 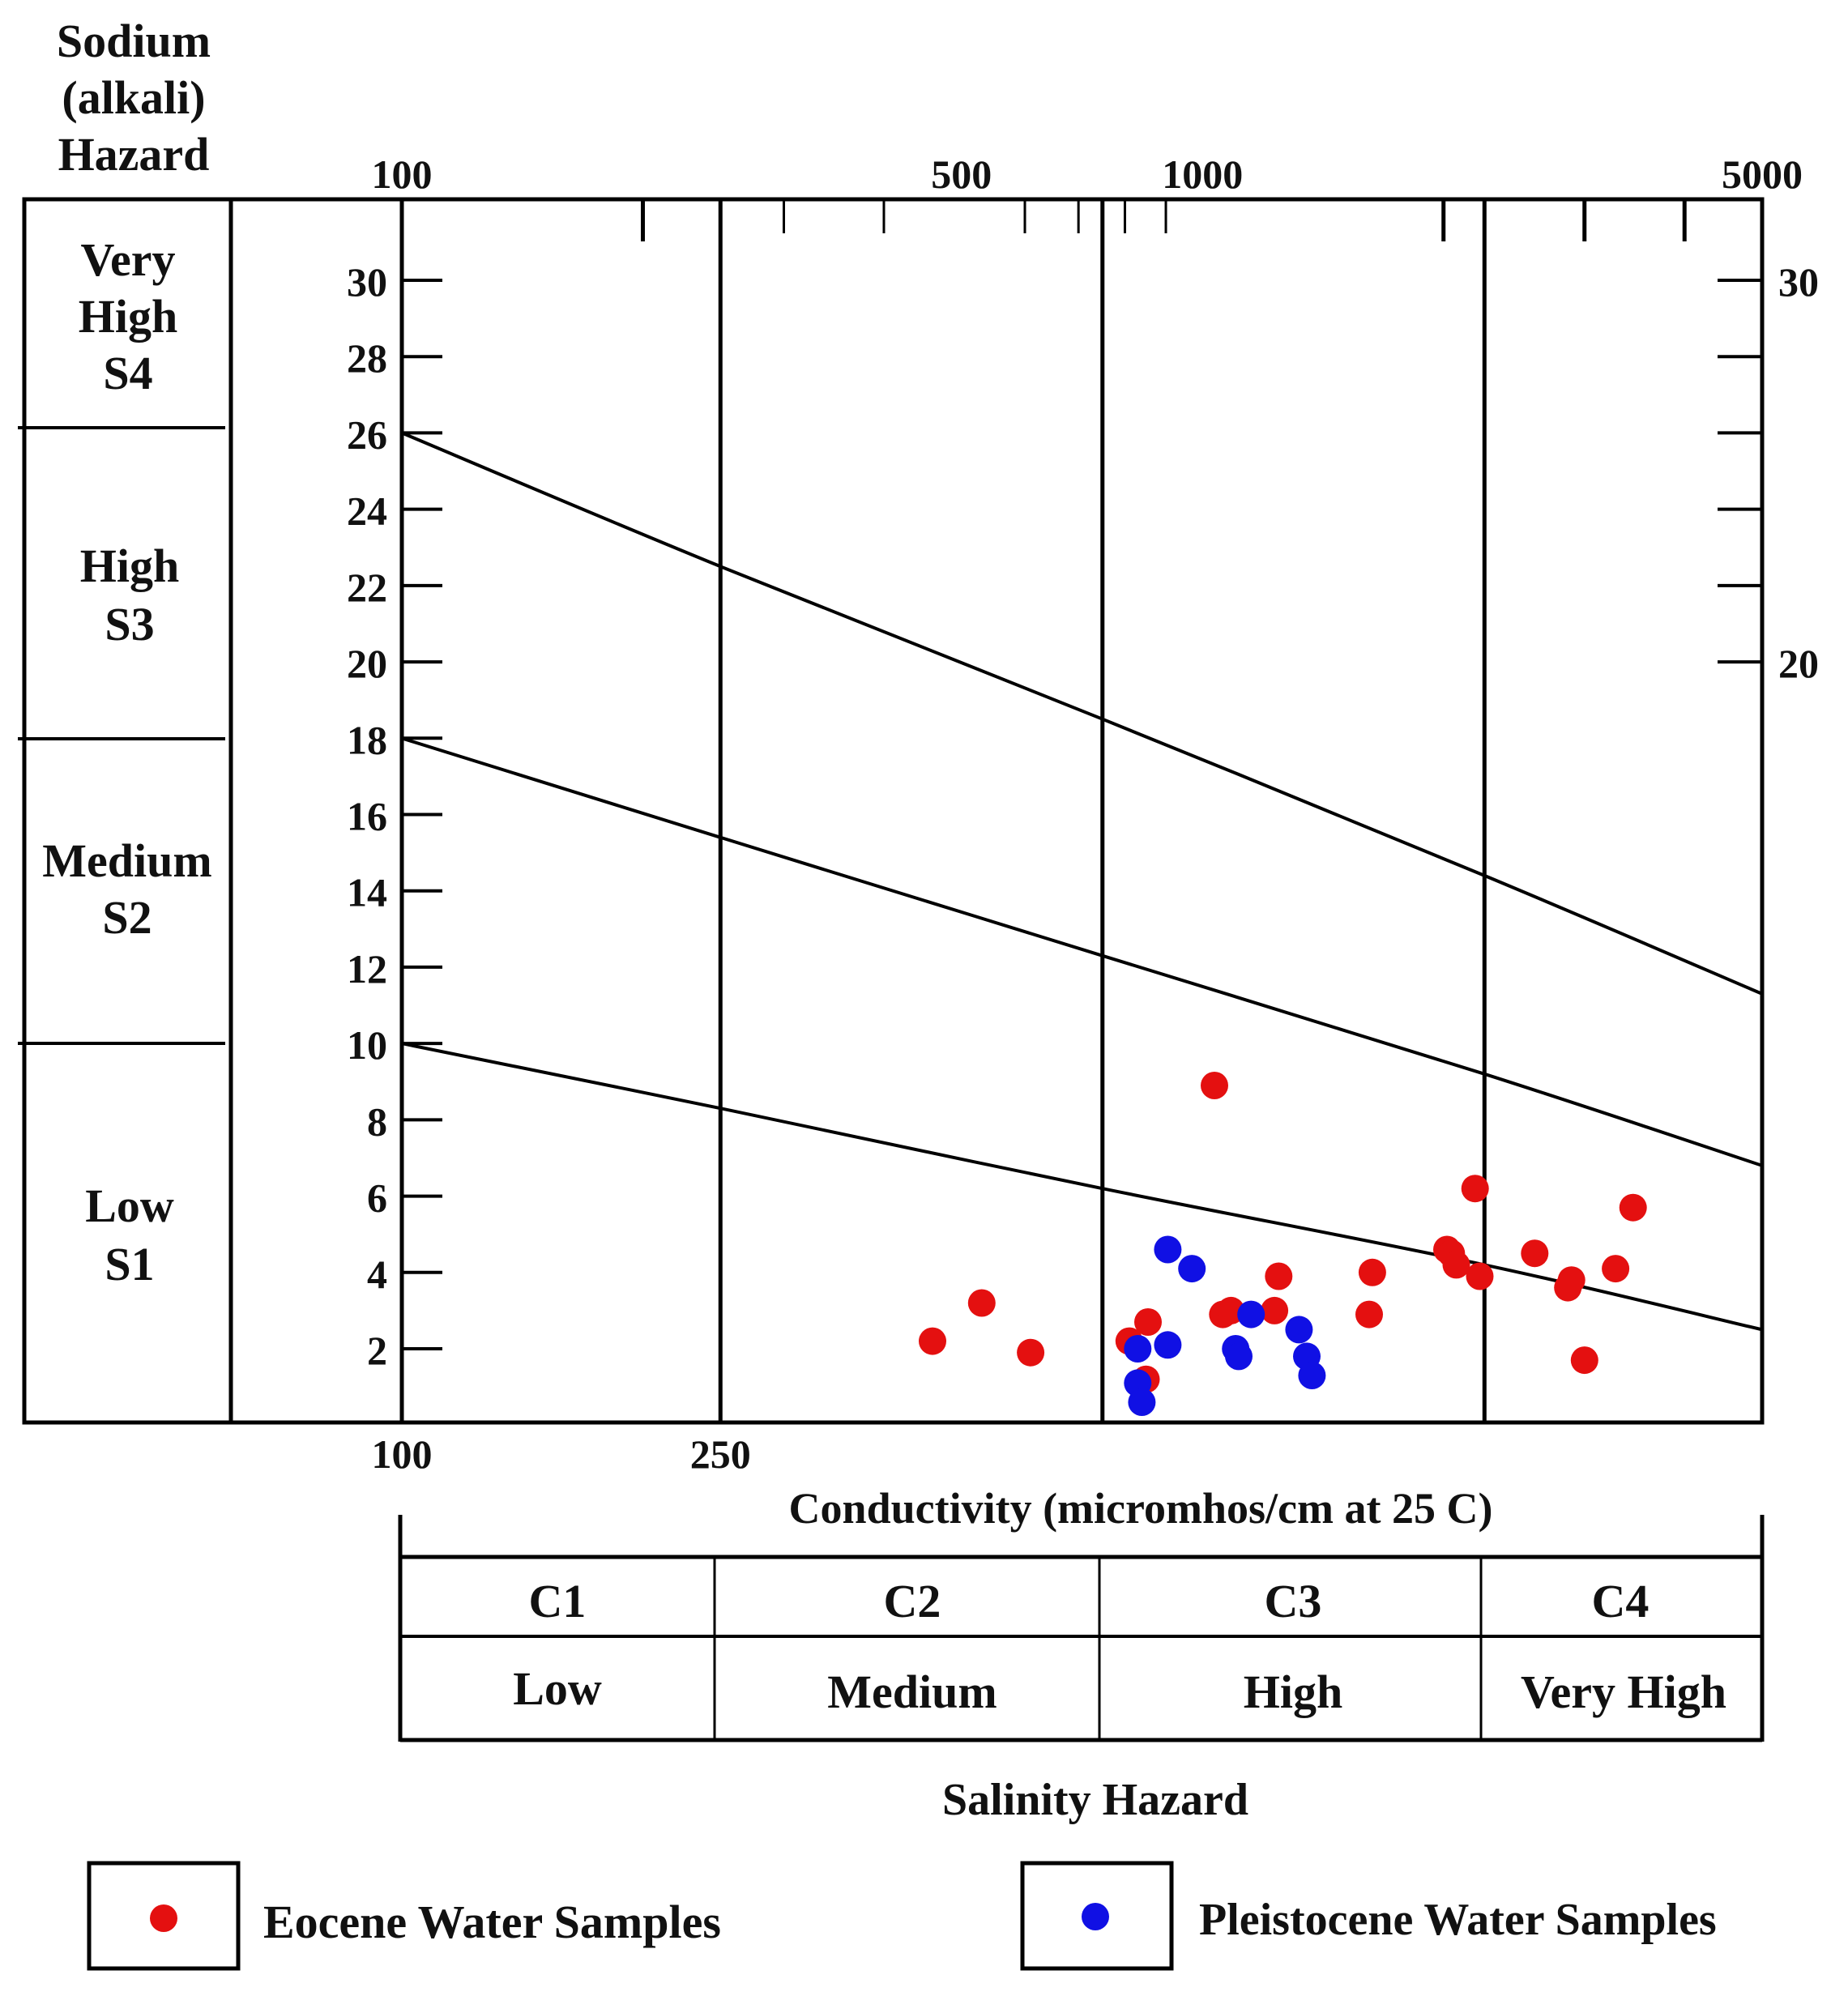 I want to click on y-right-tick-label-30: 30, so click(x=1798, y=282).